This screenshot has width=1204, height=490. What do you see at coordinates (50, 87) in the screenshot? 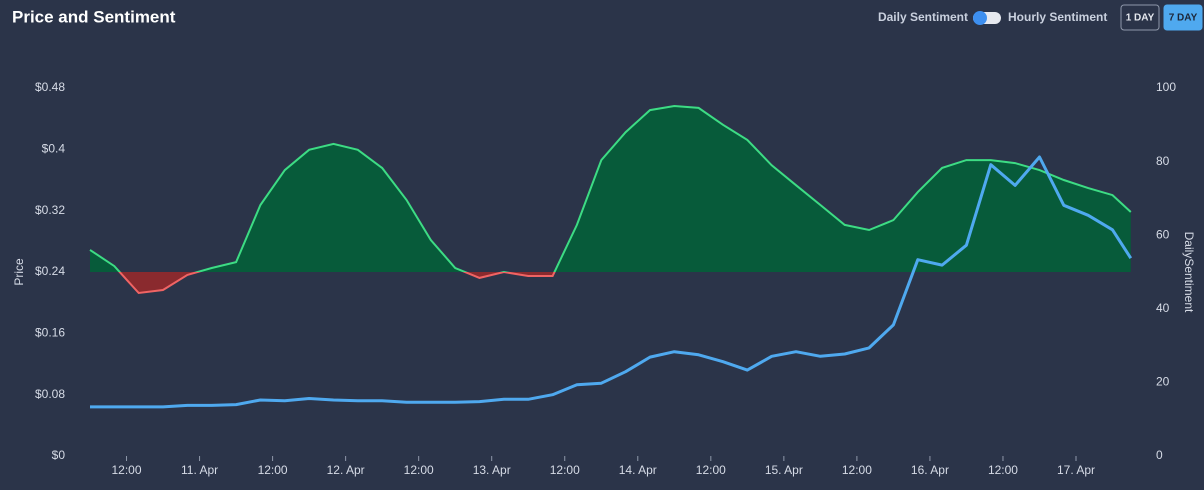
I see `y-tick-label: $0.48` at bounding box center [50, 87].